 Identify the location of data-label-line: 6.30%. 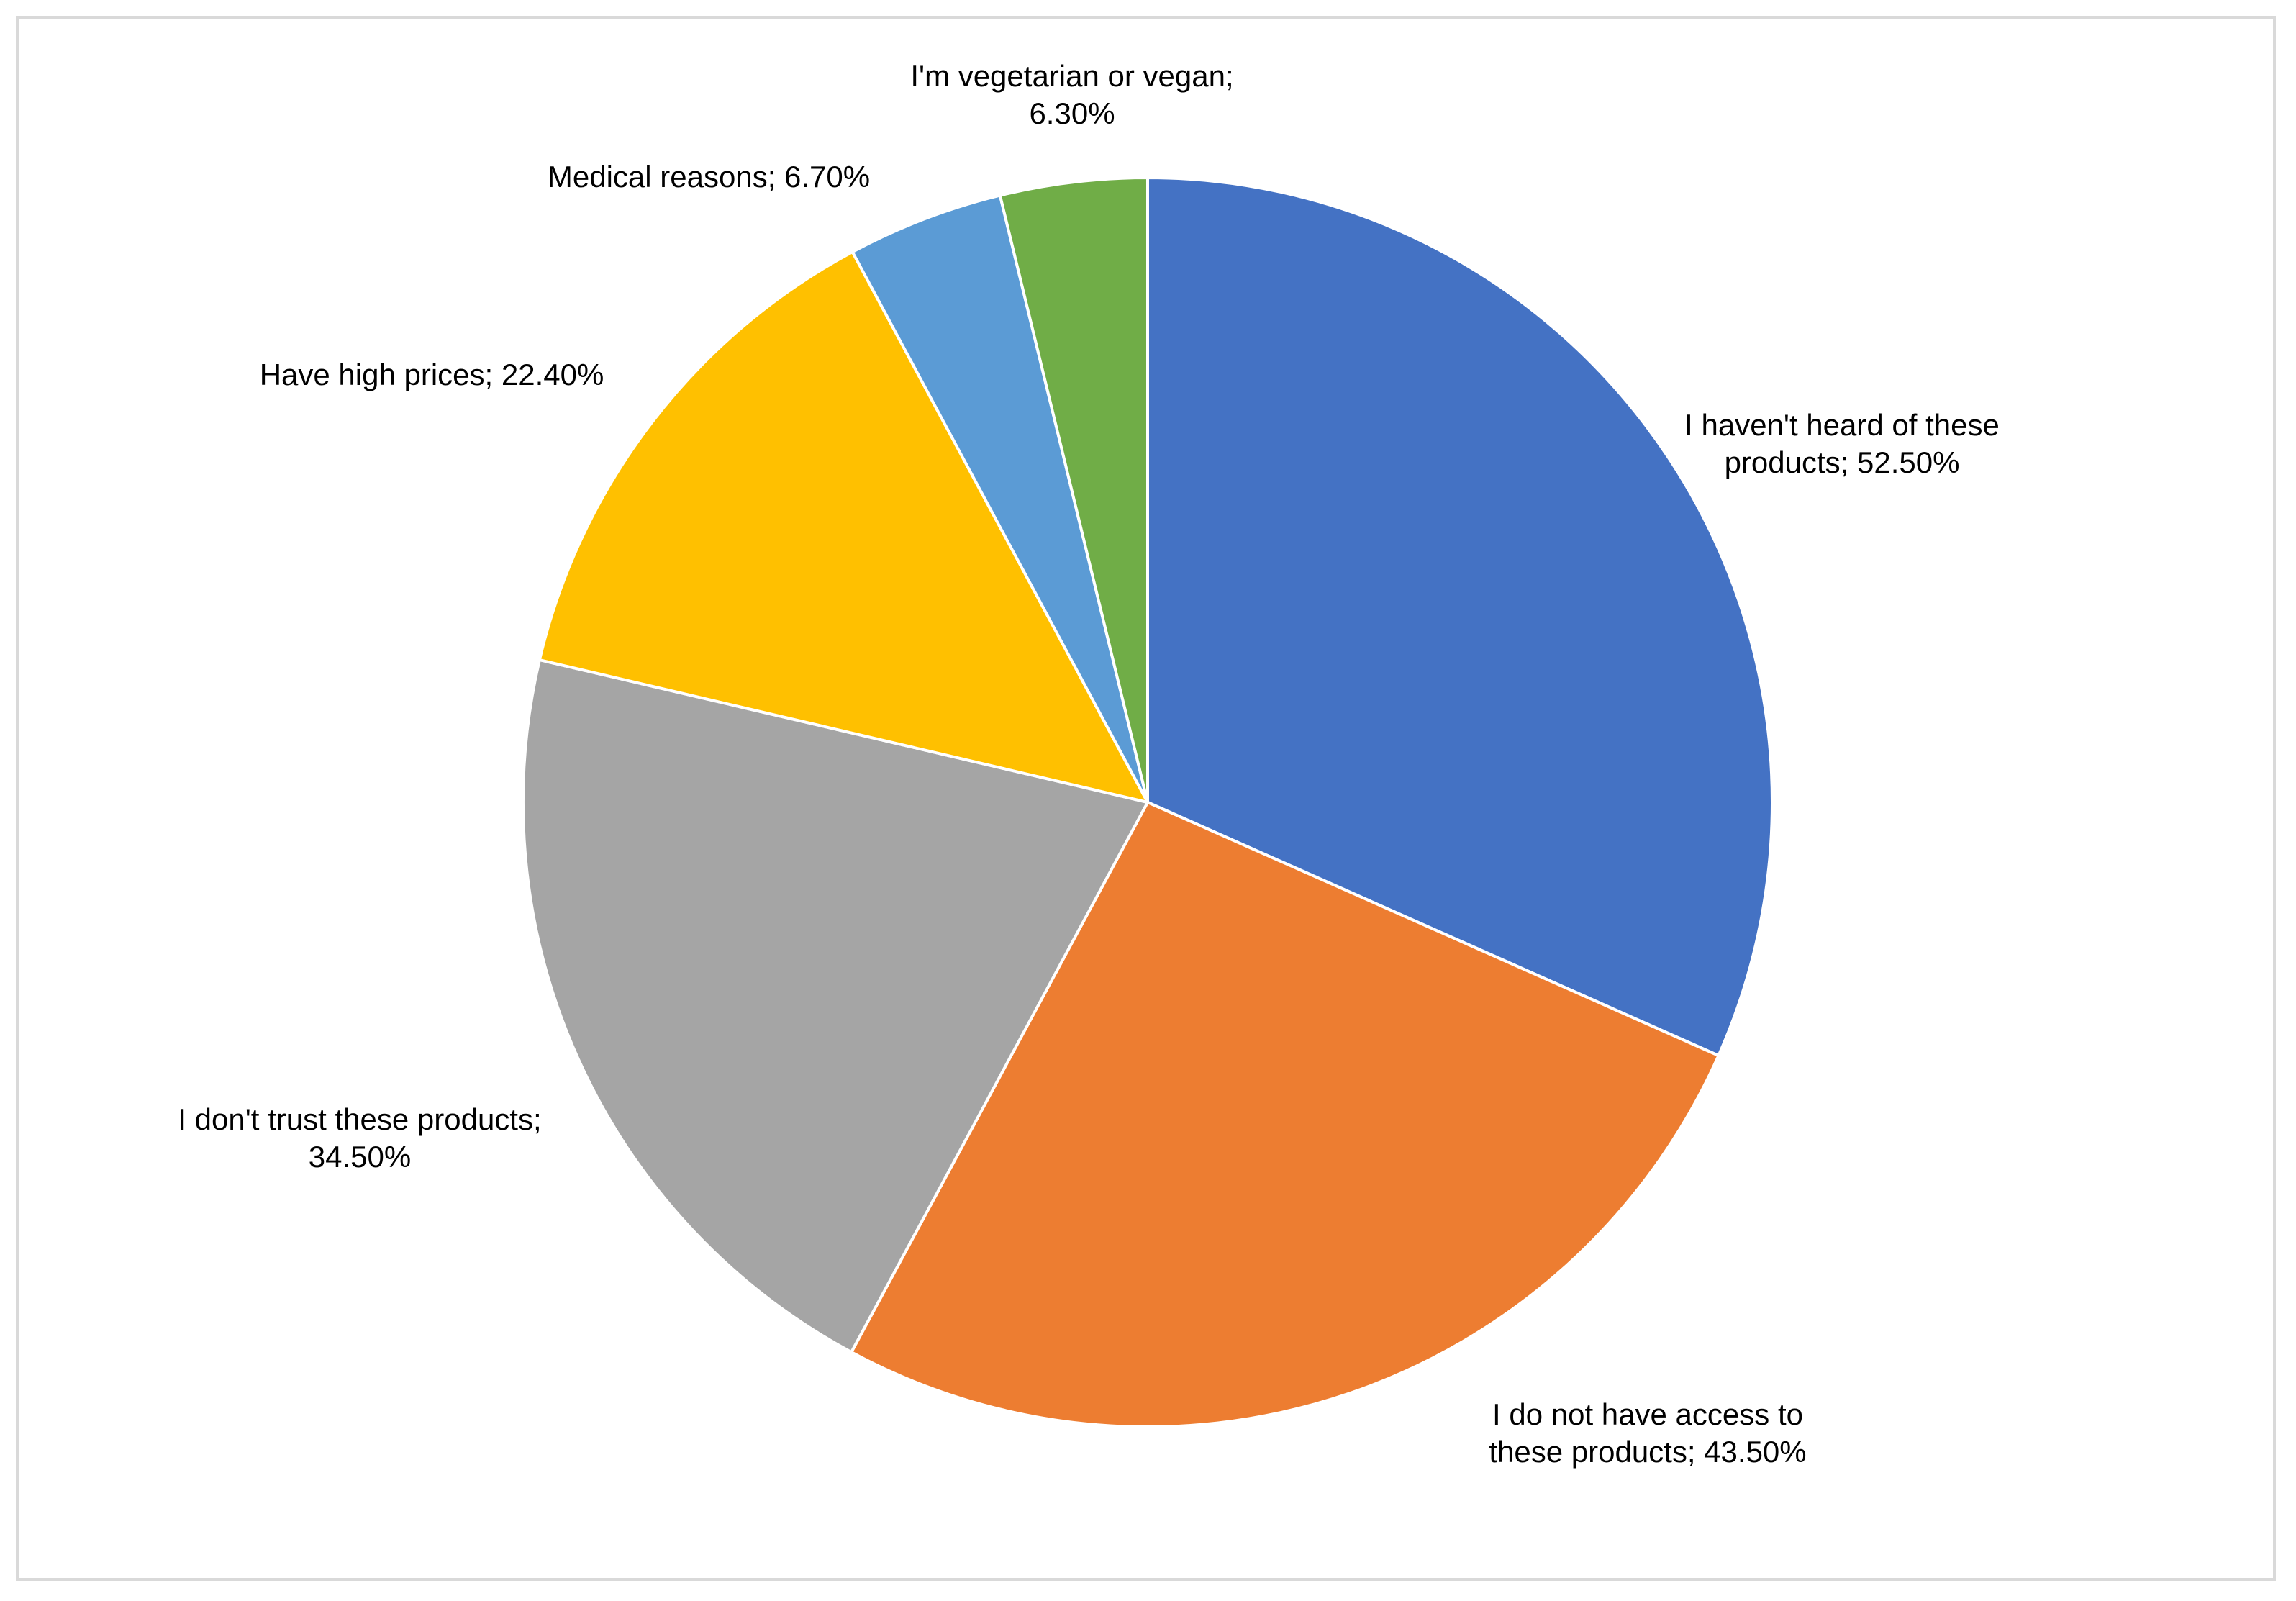
(1072, 113).